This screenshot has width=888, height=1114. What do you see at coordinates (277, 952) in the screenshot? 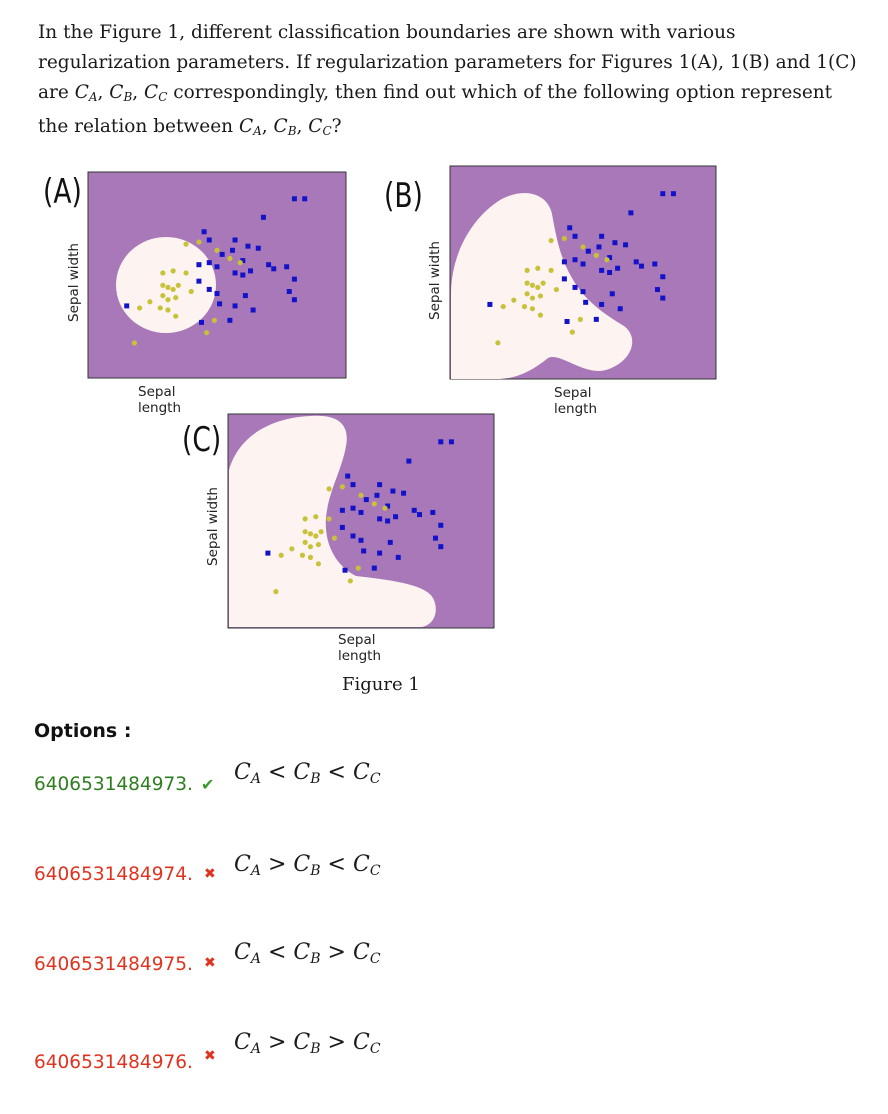
I see `option-3-op-1: <` at bounding box center [277, 952].